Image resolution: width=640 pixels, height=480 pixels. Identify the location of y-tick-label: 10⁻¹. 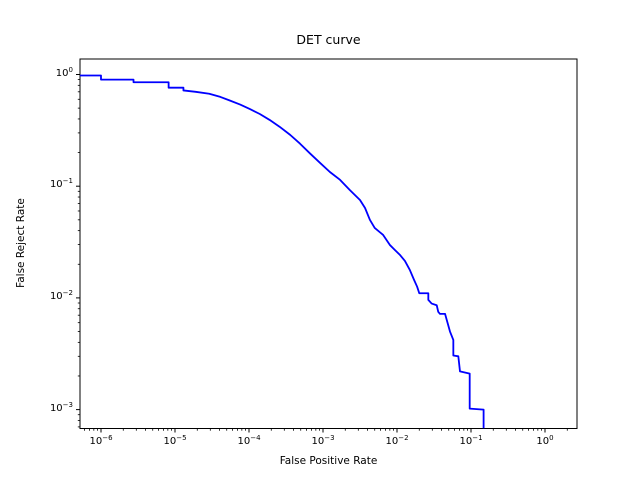
(61, 184).